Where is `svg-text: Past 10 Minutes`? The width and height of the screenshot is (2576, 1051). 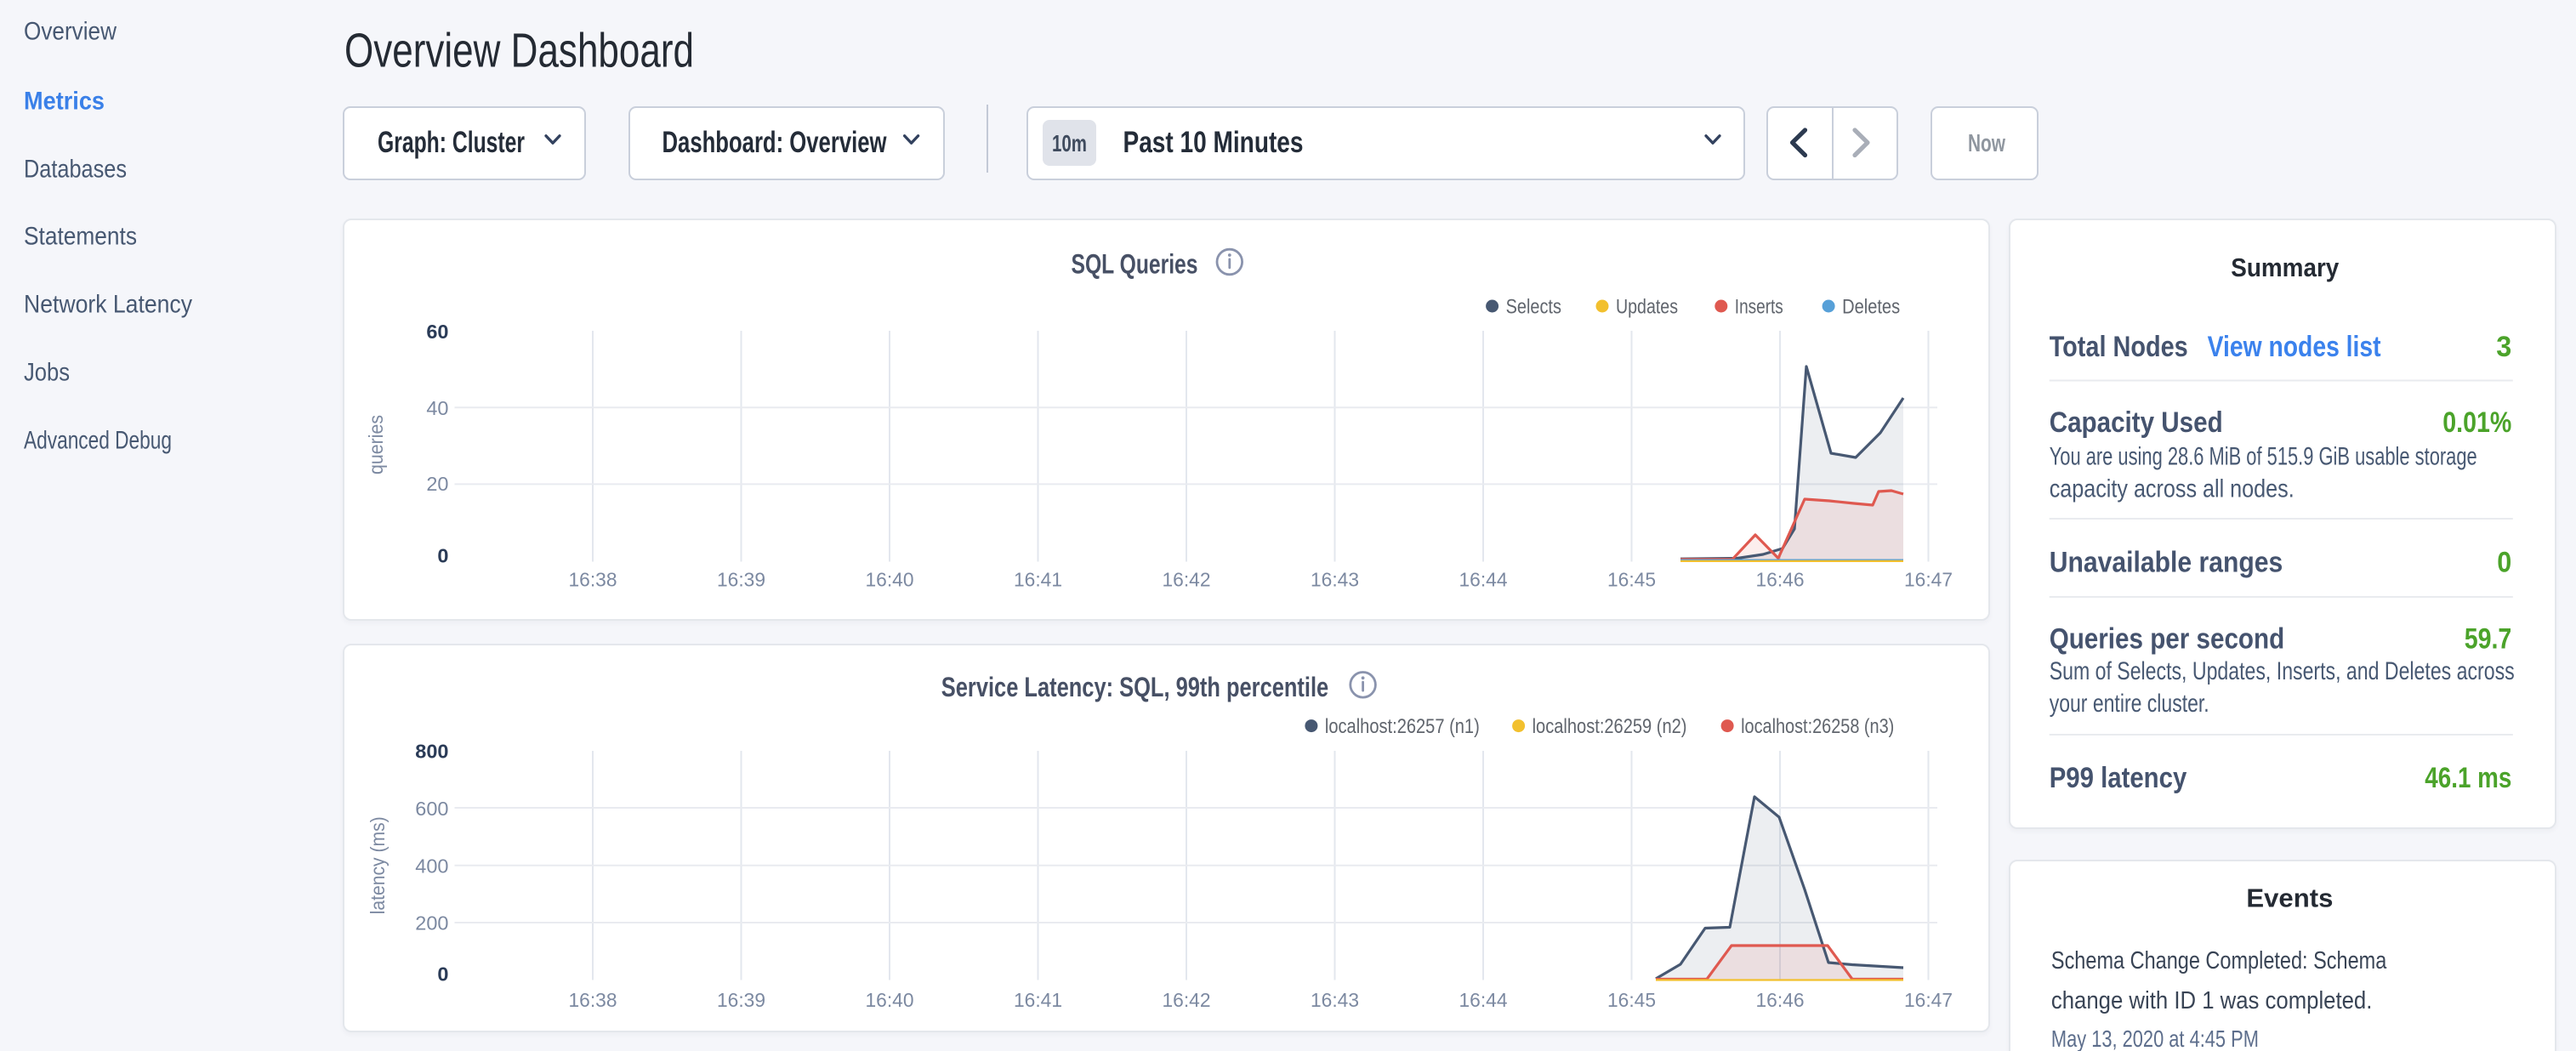
svg-text: Past 10 Minutes is located at coordinates (1213, 143).